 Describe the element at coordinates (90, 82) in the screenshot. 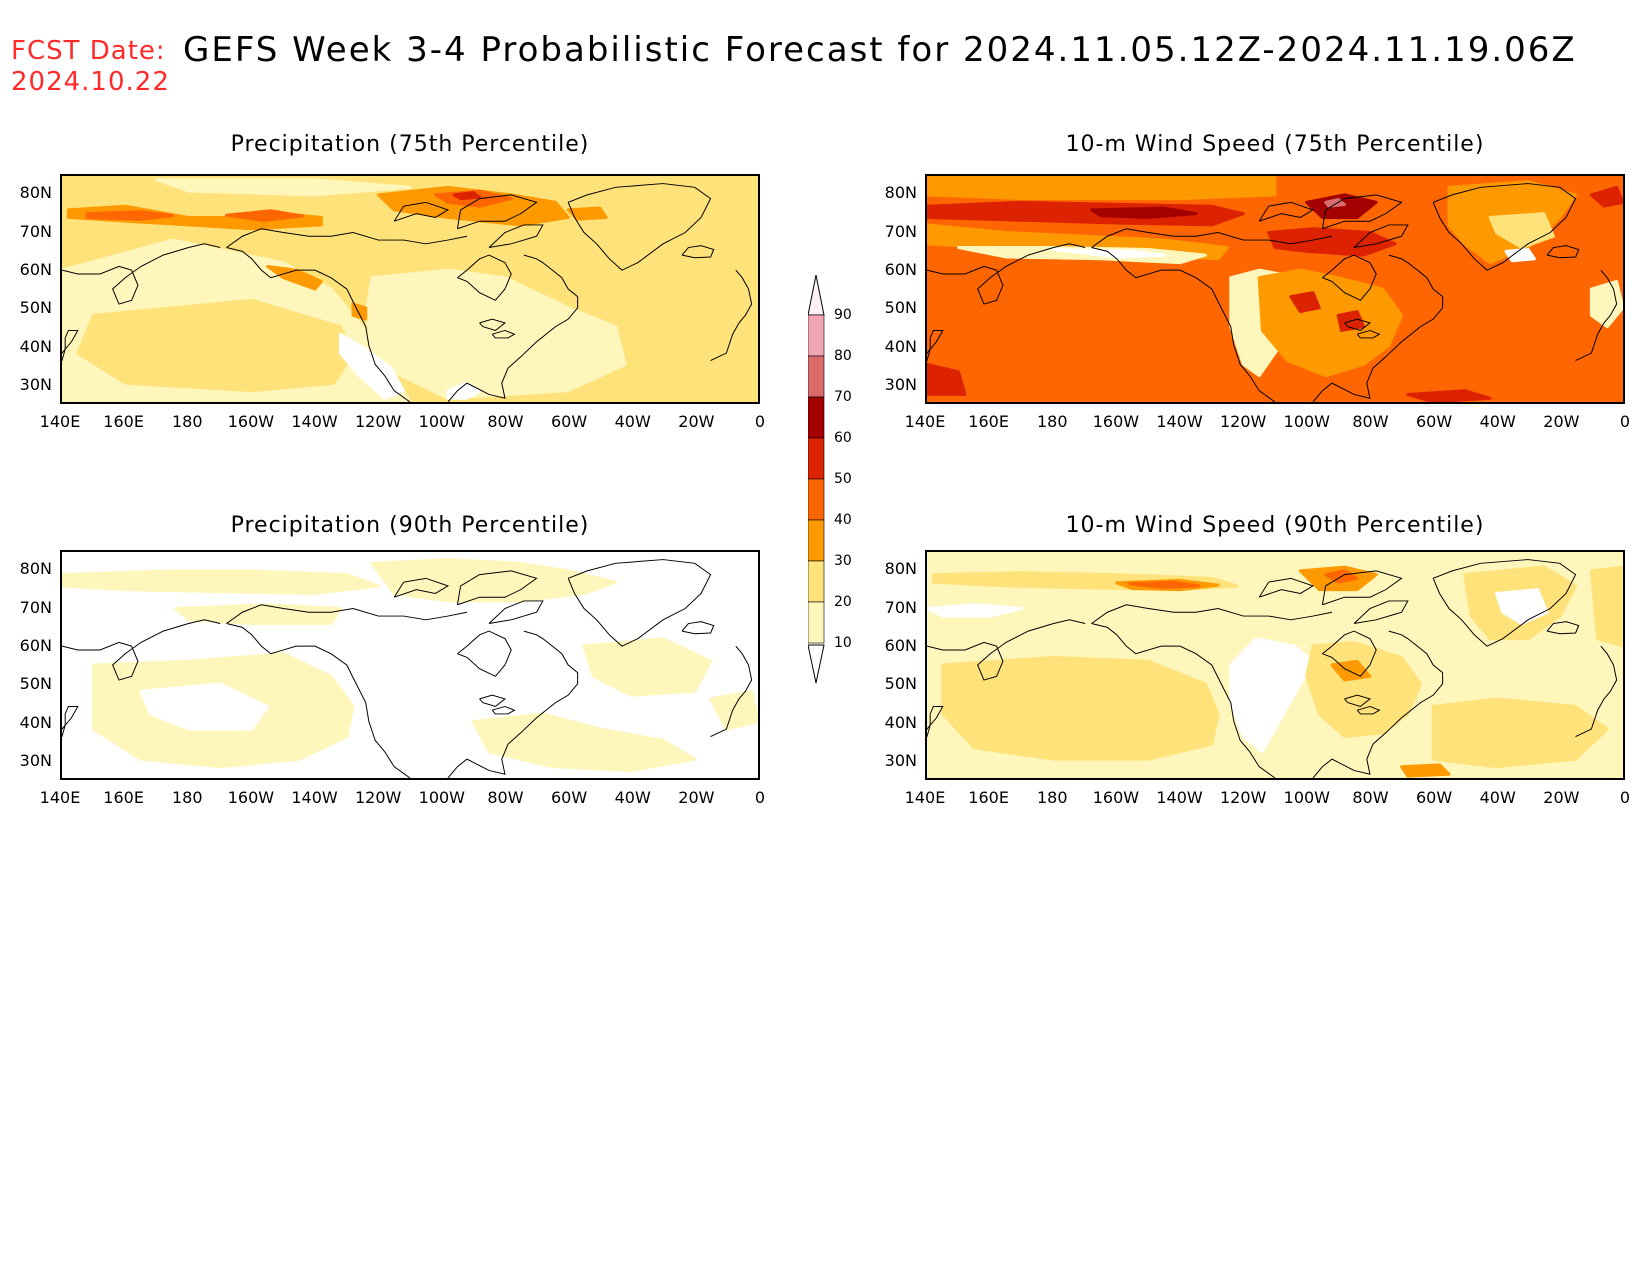

I see `fcst-date: 2024.10.22` at that location.